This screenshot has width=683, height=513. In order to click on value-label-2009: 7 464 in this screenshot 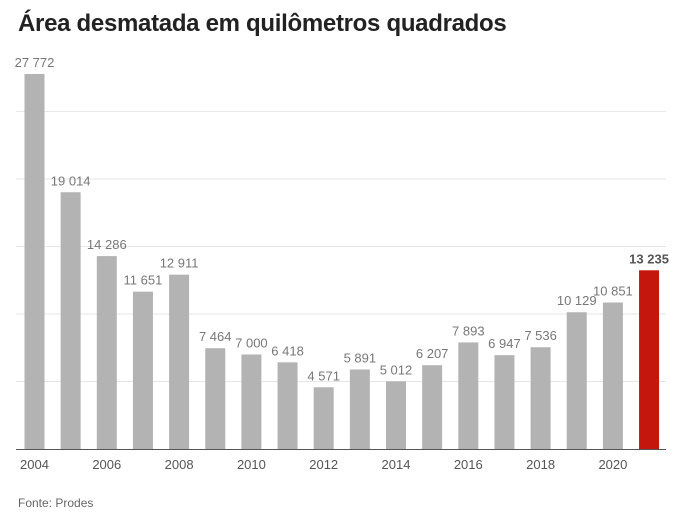, I will do `click(215, 336)`.